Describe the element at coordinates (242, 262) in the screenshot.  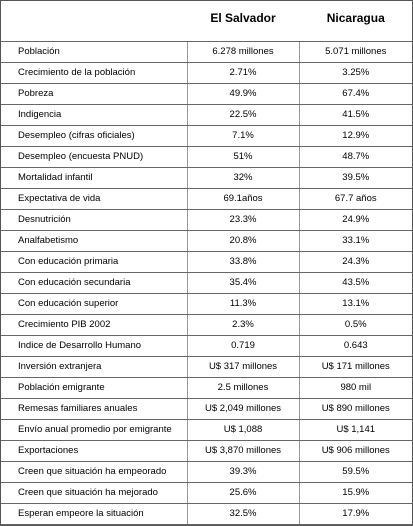
I see `cell-value: 33.8%` at that location.